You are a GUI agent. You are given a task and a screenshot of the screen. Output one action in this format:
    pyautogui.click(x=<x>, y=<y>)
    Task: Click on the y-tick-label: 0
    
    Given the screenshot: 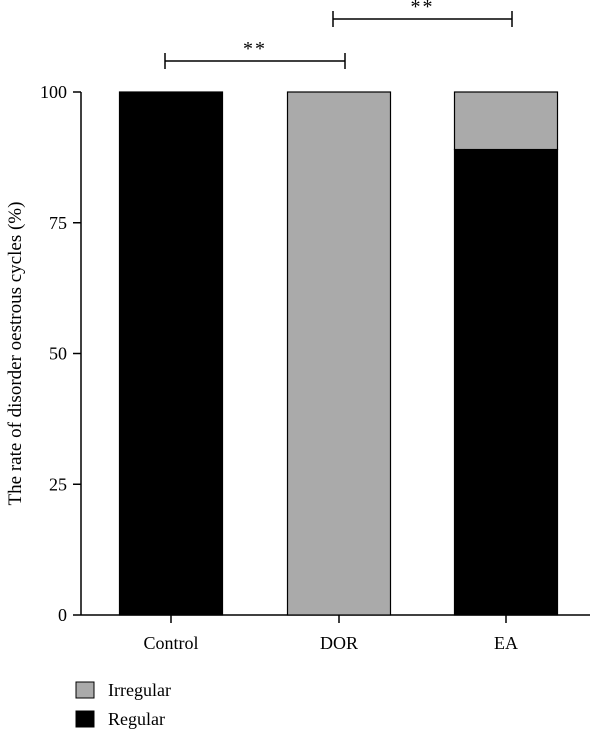 What is the action you would take?
    pyautogui.click(x=62, y=615)
    